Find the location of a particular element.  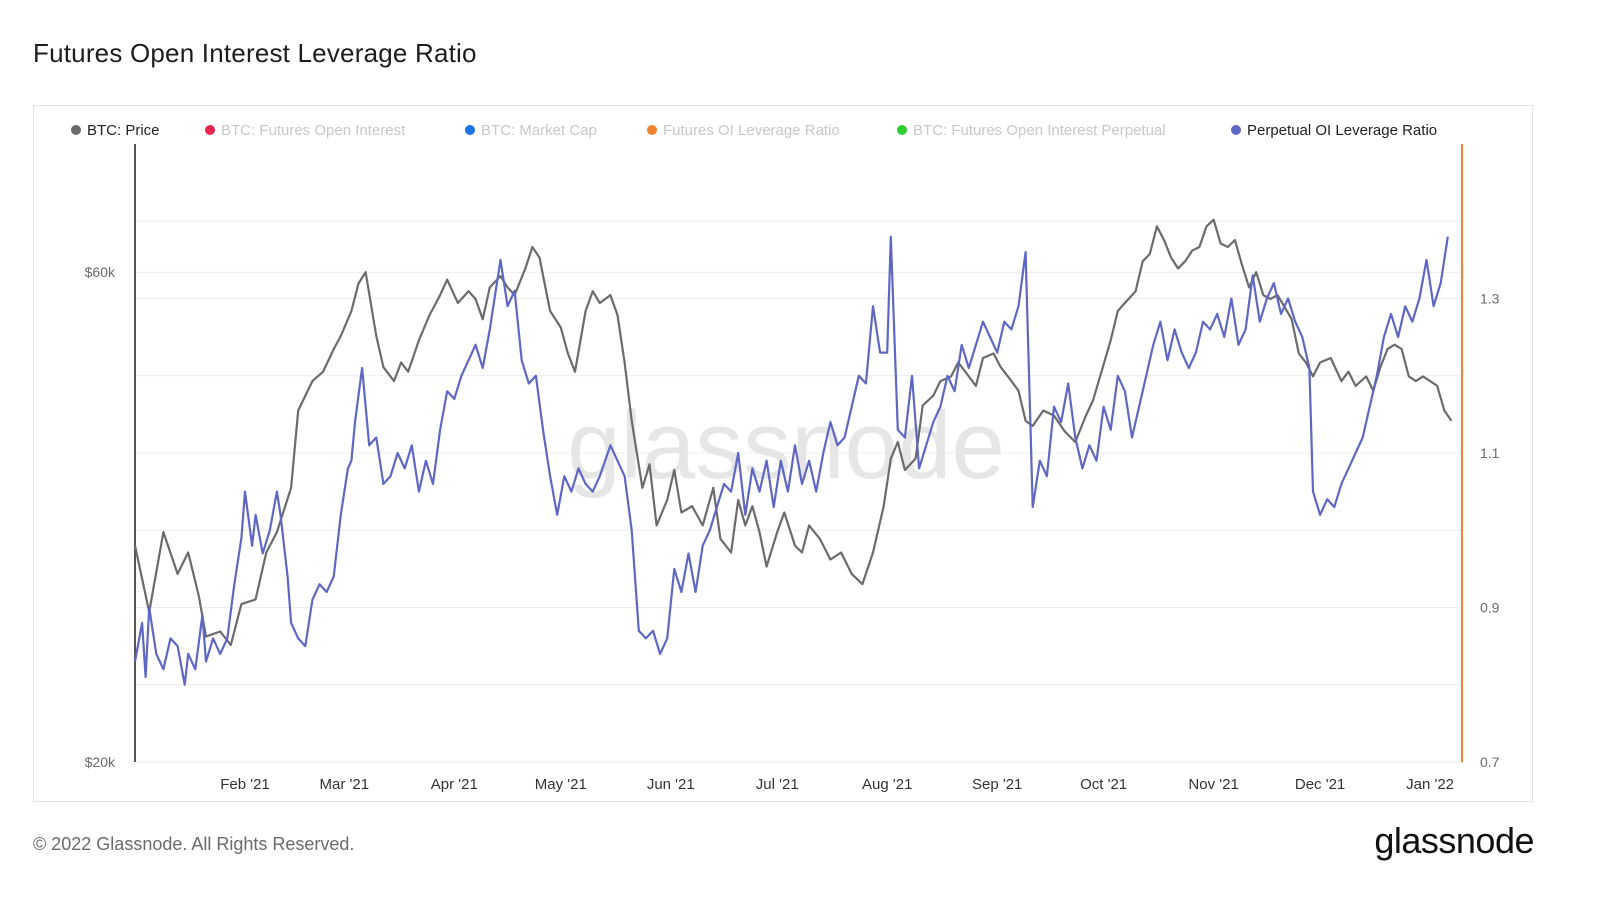

legend-item-btc-market-cap: BTC: Market Cap is located at coordinates (531, 130).